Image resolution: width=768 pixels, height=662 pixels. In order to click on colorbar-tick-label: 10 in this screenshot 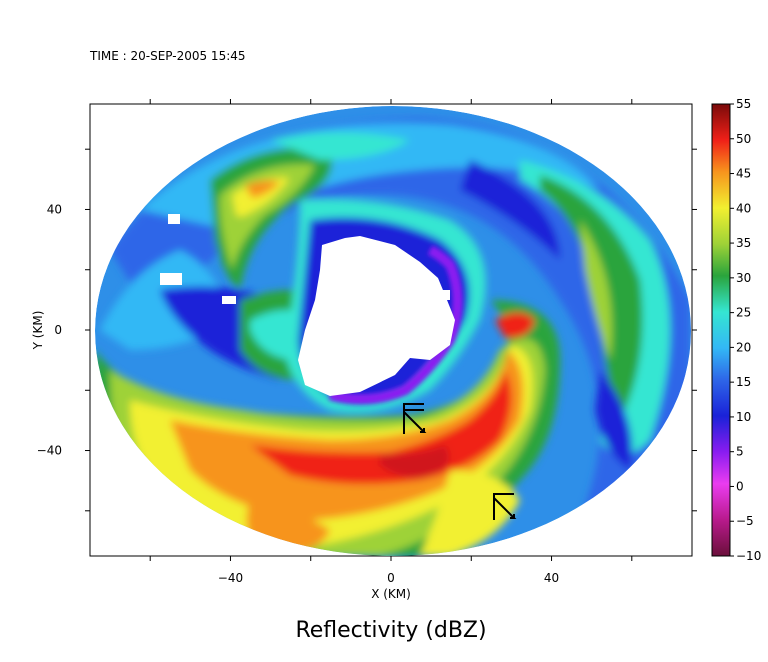, I will do `click(743, 417)`.